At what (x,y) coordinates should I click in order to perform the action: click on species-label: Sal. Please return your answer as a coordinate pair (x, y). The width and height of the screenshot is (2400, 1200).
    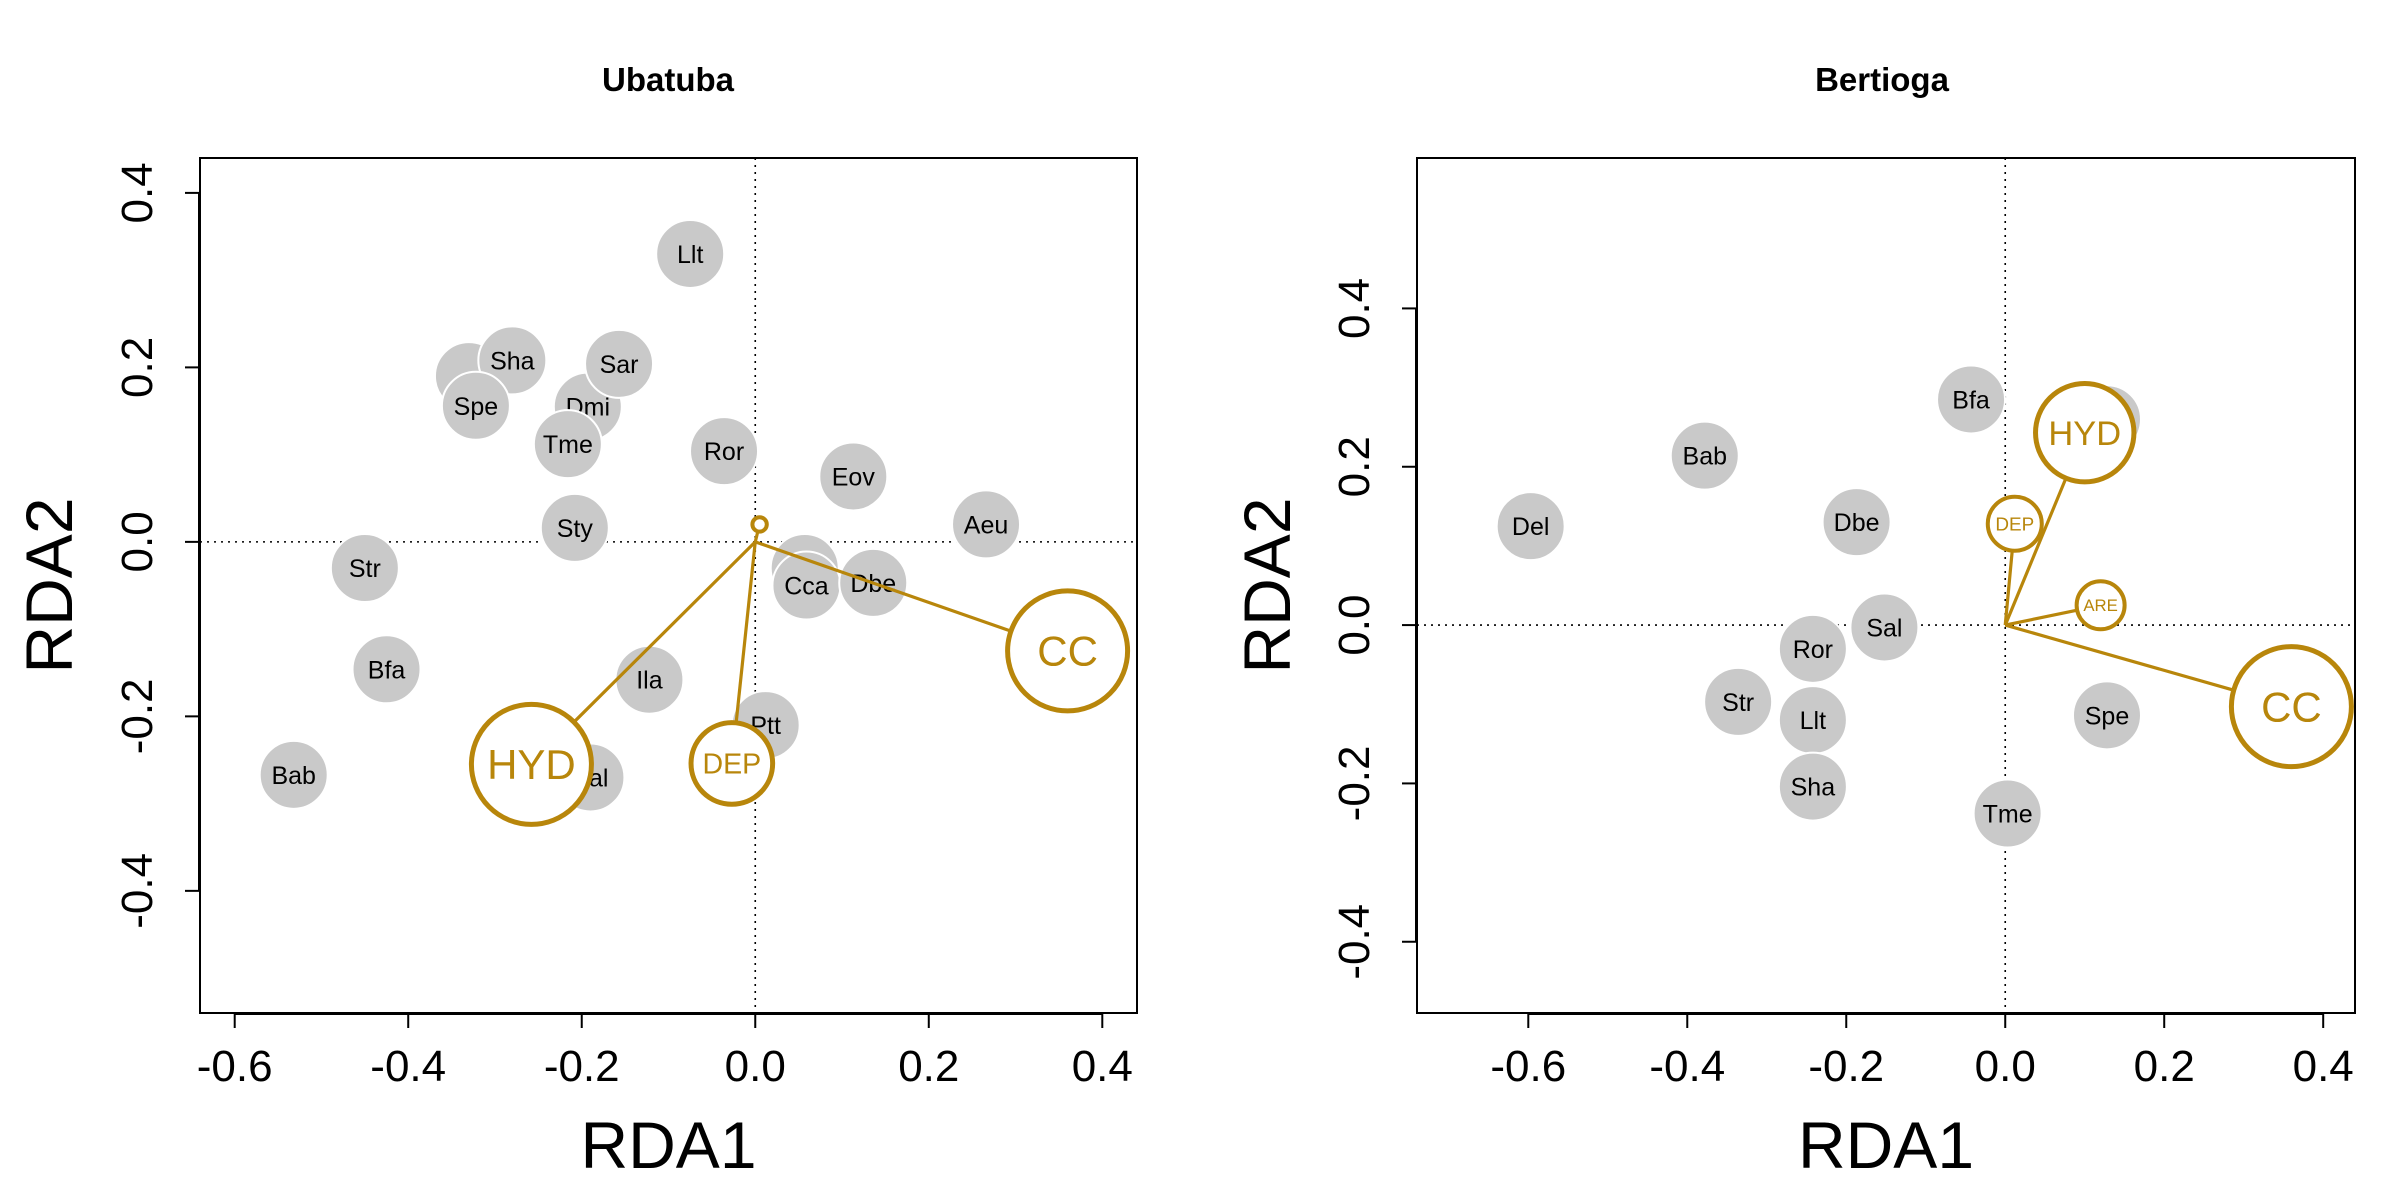
    Looking at the image, I should click on (1884, 628).